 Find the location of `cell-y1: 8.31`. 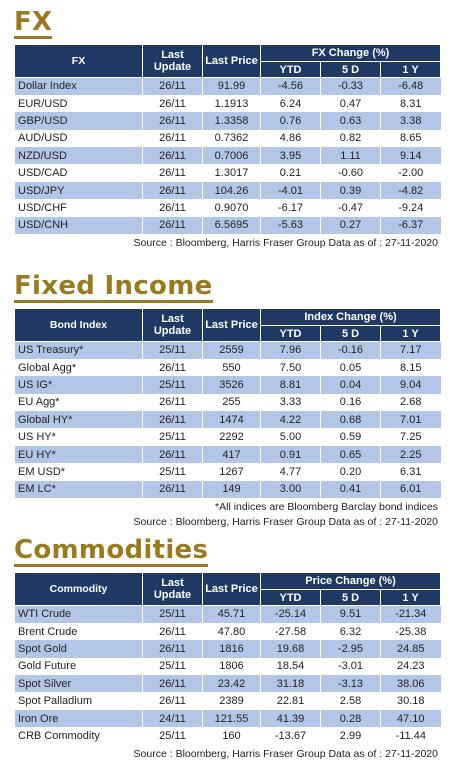

cell-y1: 8.31 is located at coordinates (410, 103).